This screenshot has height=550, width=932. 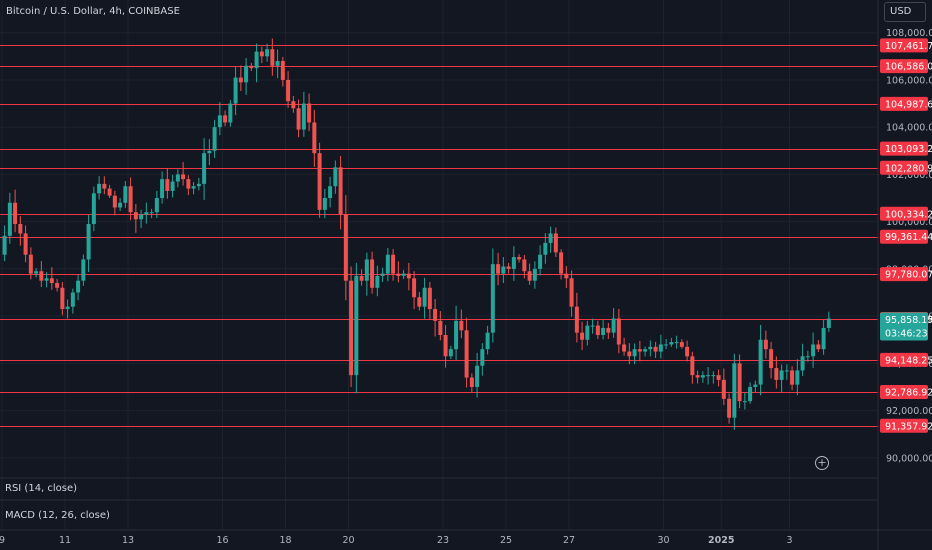 I want to click on level-price-tag, so click(x=904, y=236).